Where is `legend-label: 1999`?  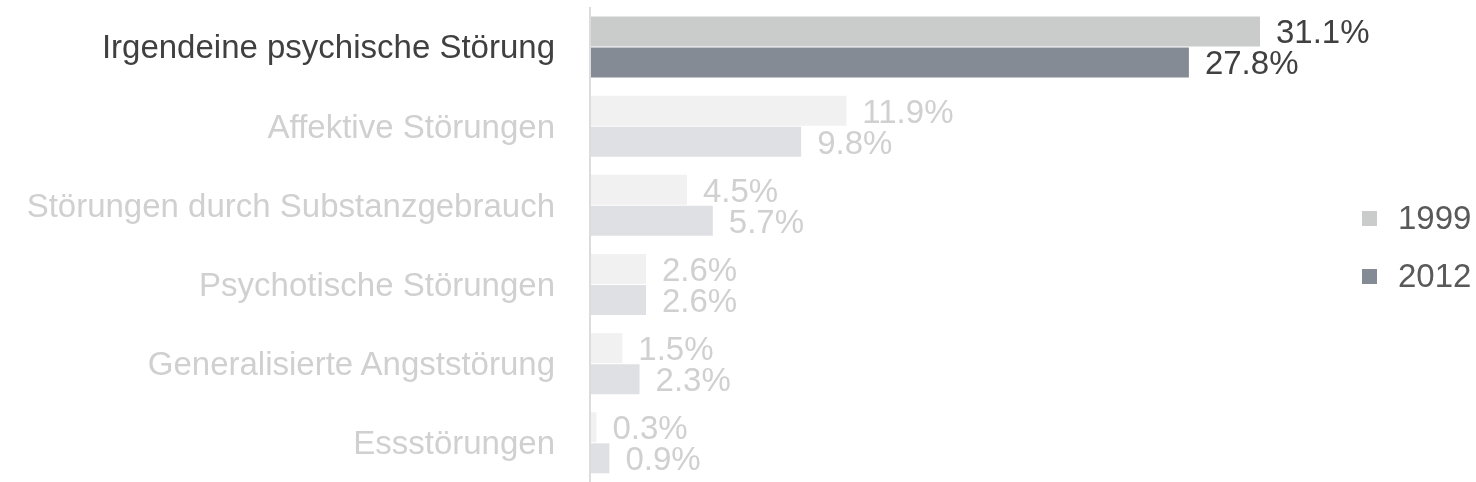
legend-label: 1999 is located at coordinates (1435, 218).